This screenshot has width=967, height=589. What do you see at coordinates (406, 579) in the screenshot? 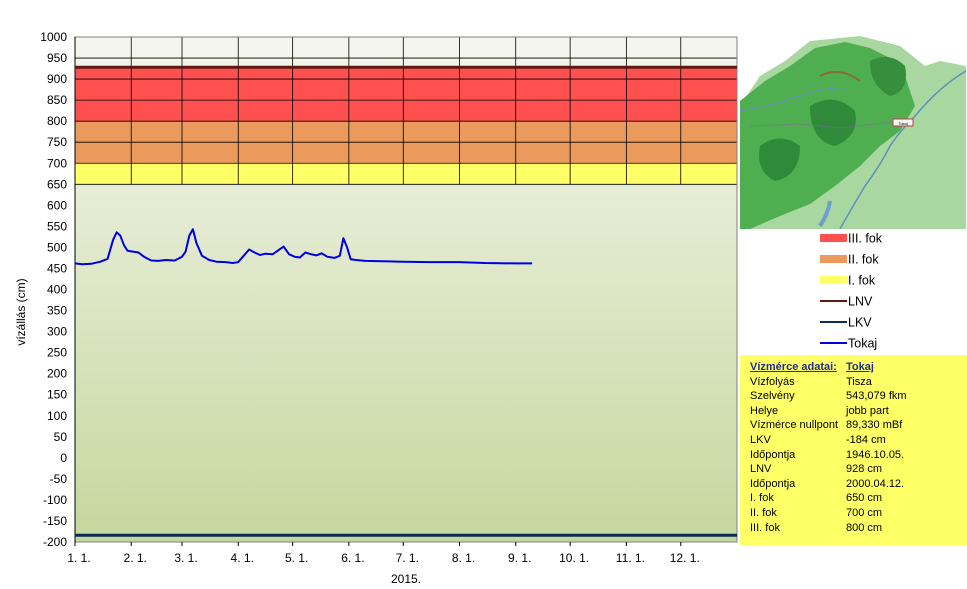
I see `x-axis-title: 2015.` at bounding box center [406, 579].